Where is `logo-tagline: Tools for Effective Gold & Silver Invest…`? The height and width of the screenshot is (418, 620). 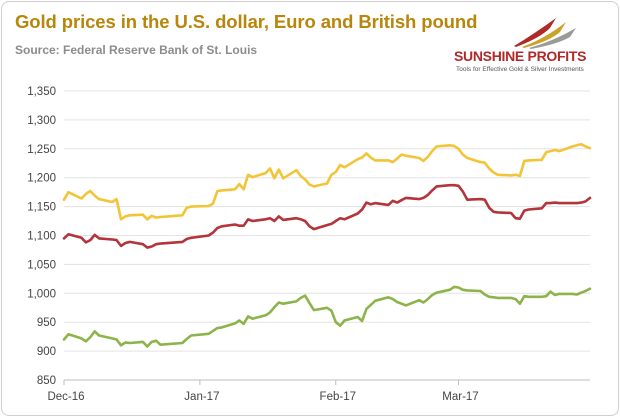
logo-tagline: Tools for Effective Gold & Silver Invest… is located at coordinates (520, 69).